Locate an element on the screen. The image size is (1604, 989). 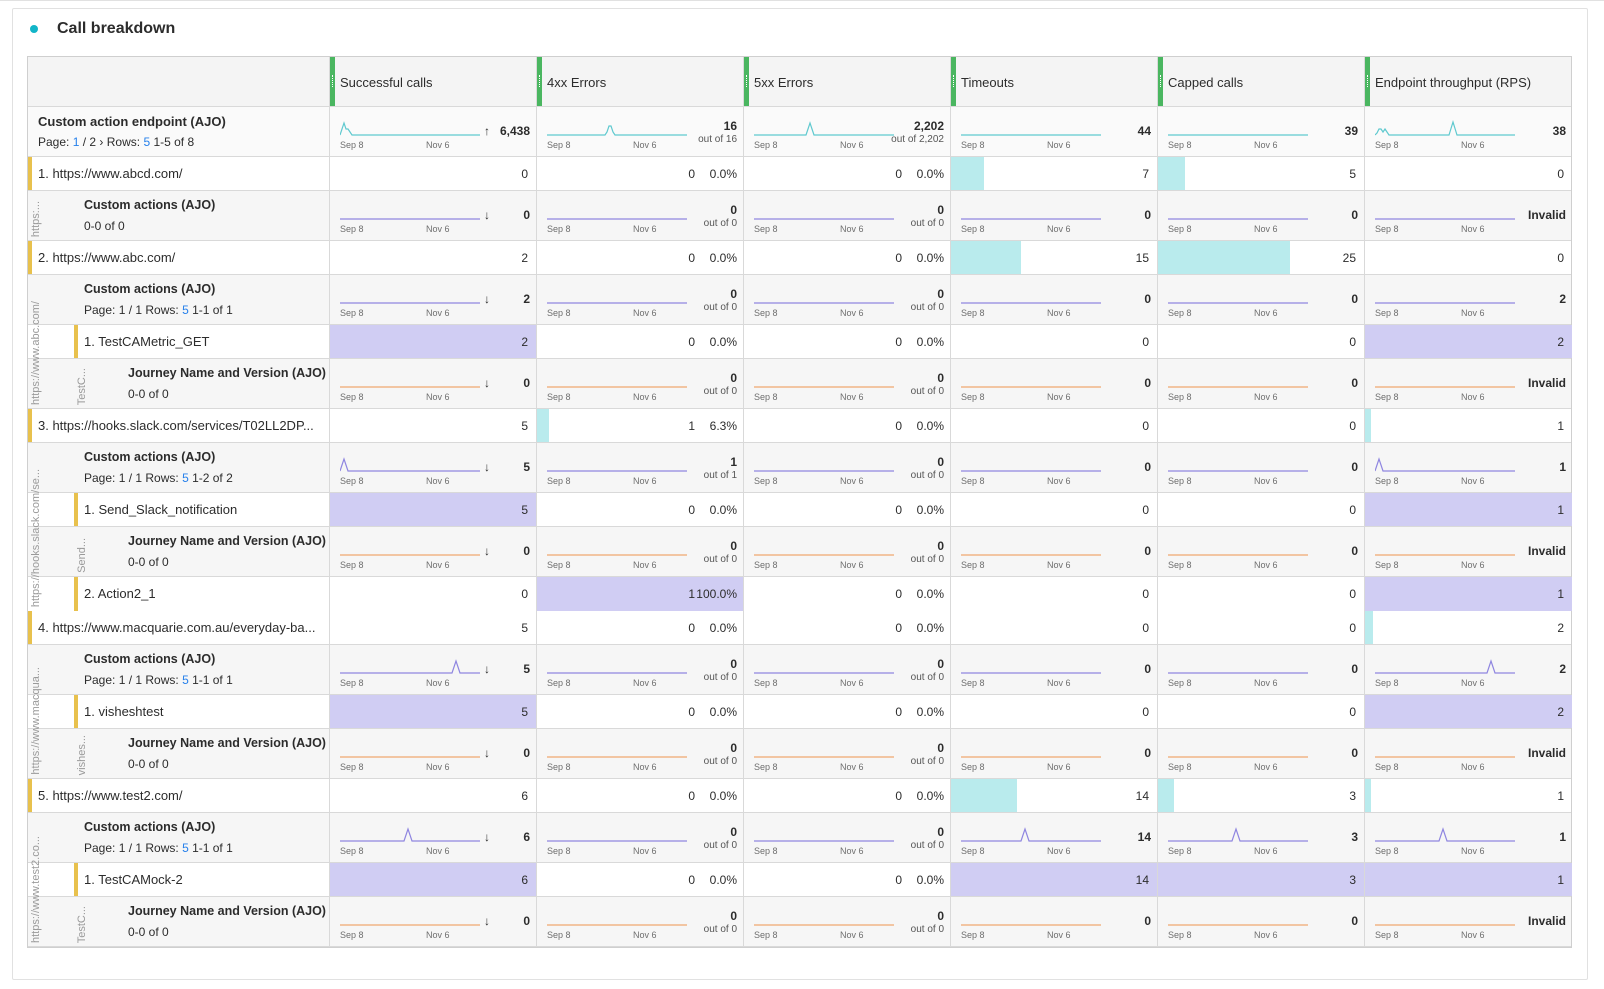
dimension-label: 1. TestCAMock-2 is located at coordinates (179, 879).